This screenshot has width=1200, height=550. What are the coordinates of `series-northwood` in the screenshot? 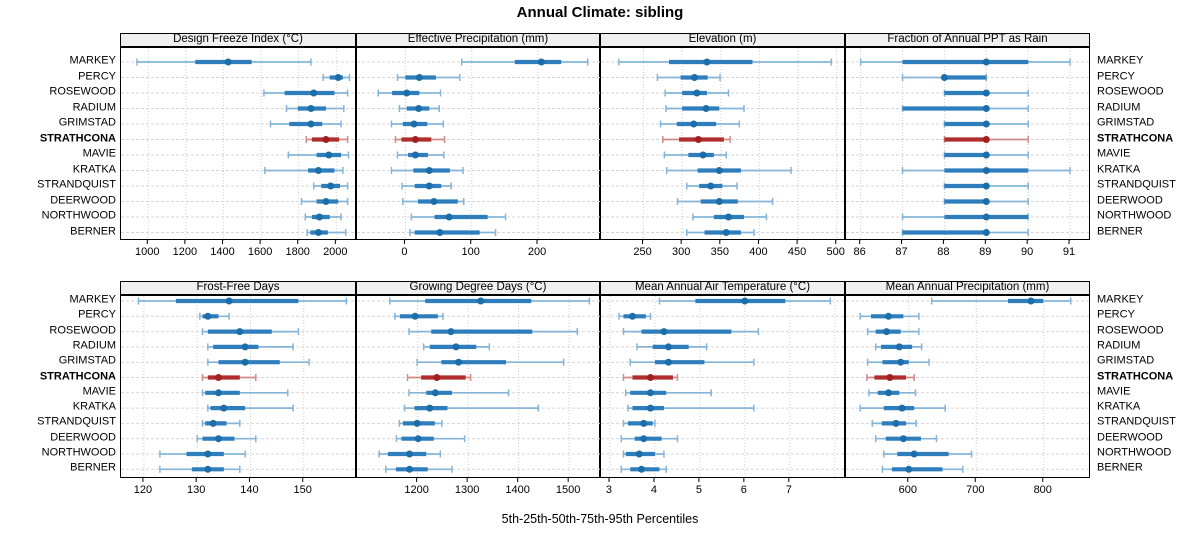 It's located at (458, 217).